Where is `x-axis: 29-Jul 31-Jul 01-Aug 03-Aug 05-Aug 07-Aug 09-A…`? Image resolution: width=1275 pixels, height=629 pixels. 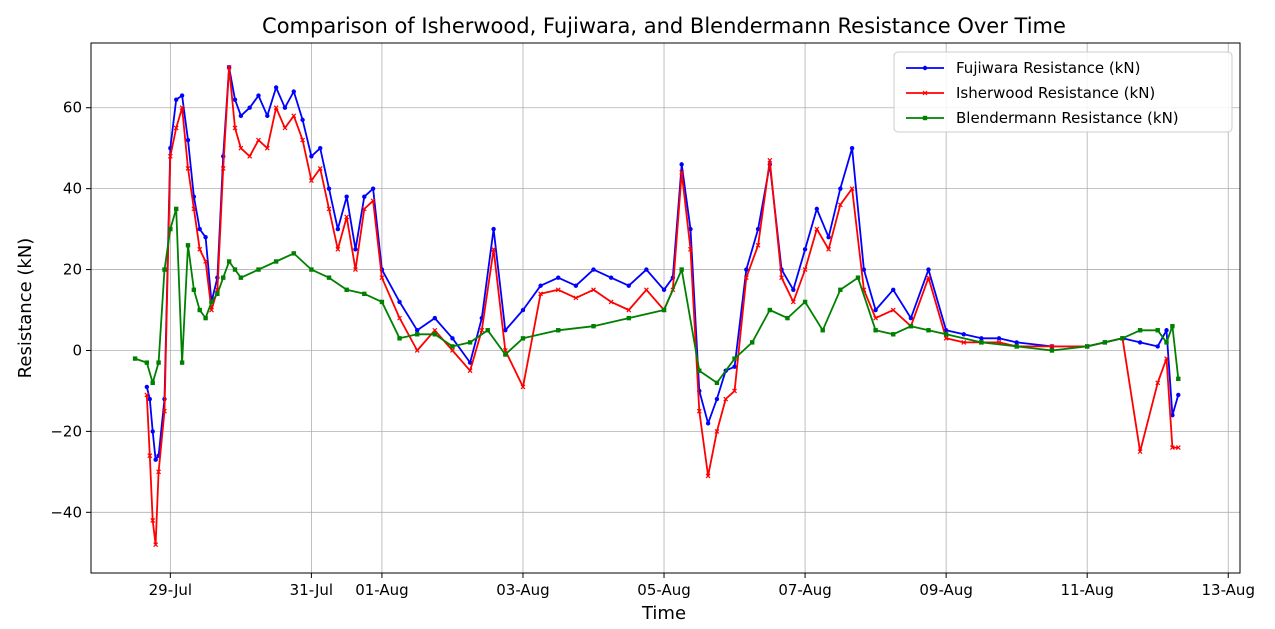 x-axis: 29-Jul 31-Jul 01-Aug 03-Aug 05-Aug 07-Aug 09-A… is located at coordinates (702, 586).